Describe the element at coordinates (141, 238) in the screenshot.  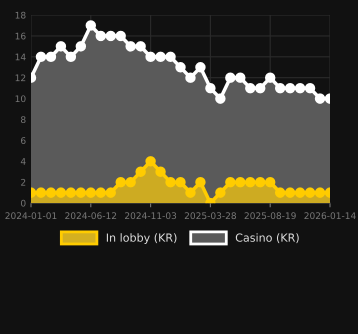
I see `legend-label: In lobby (KR)` at that location.